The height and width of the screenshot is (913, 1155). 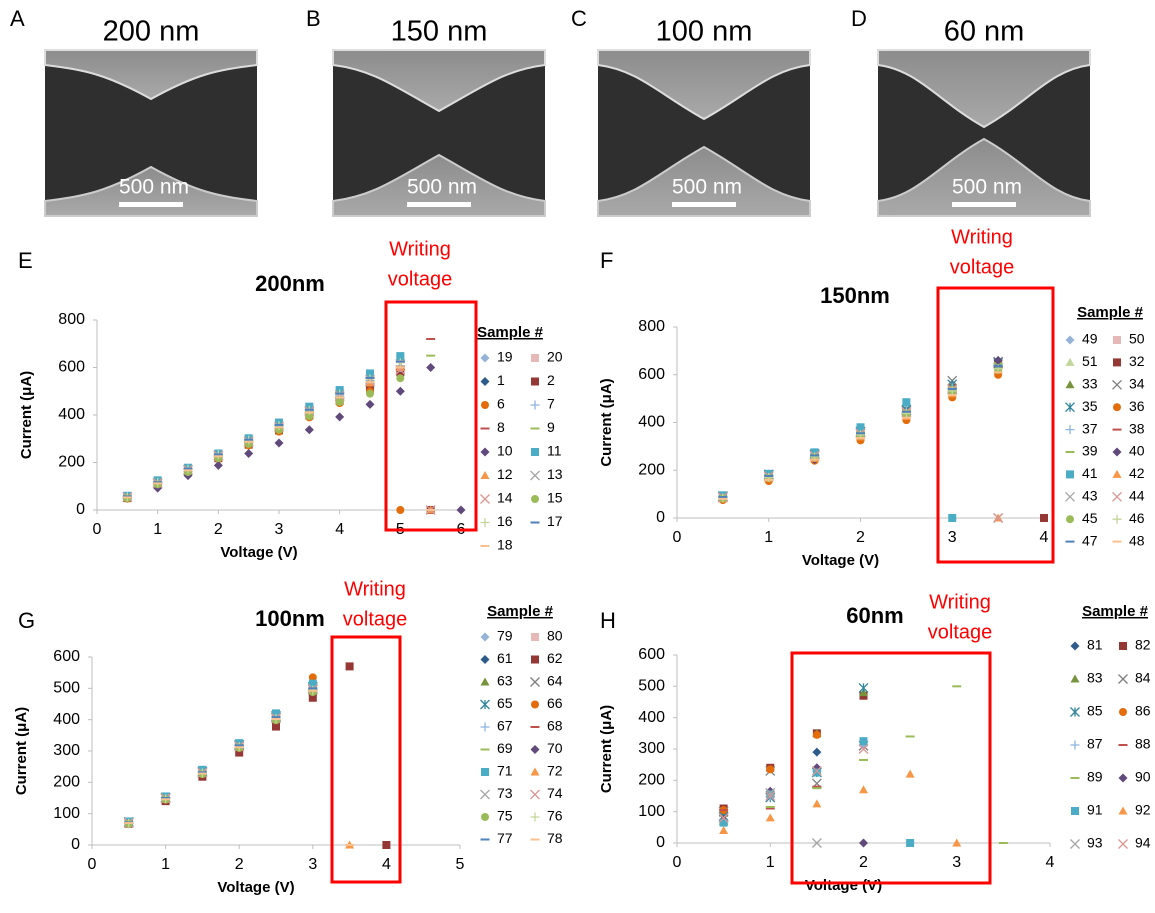 What do you see at coordinates (1090, 428) in the screenshot?
I see `legend-label: 37` at bounding box center [1090, 428].